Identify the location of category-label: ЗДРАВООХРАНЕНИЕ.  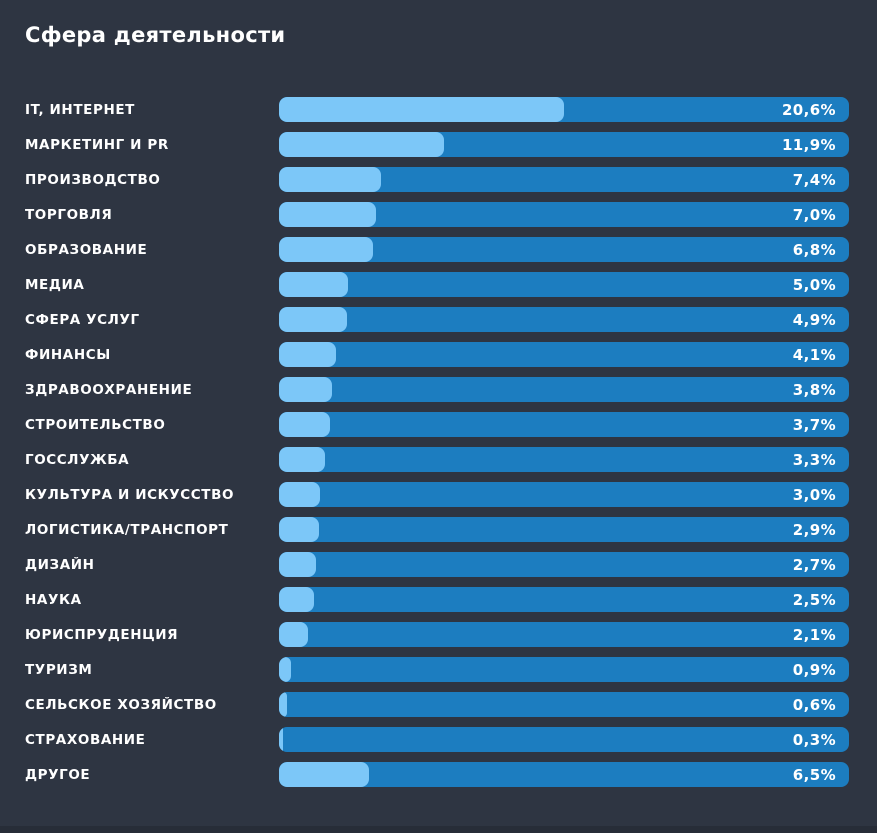
(109, 389).